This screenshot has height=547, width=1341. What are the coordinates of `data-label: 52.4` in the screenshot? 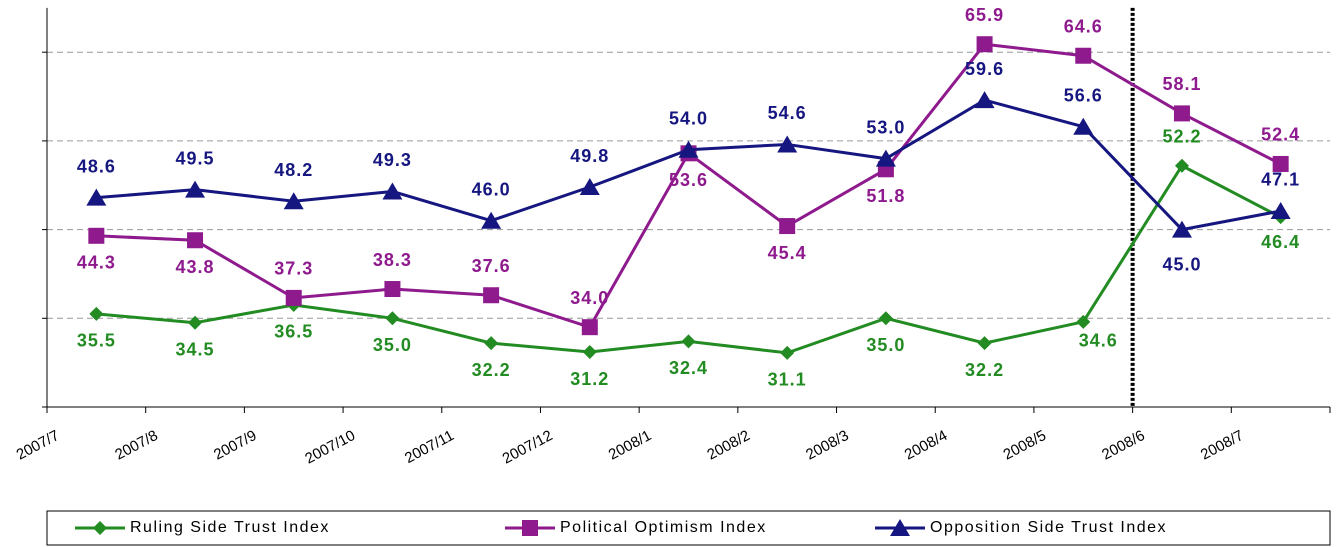 It's located at (1280, 135).